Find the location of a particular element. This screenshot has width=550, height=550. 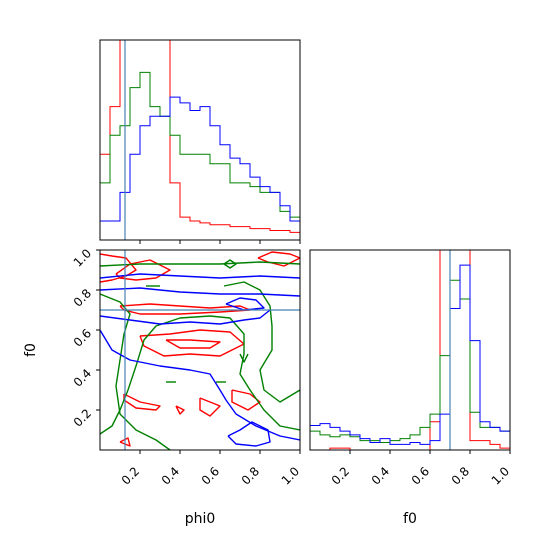

contour-y-tick-label: 0.8 is located at coordinates (82, 297).